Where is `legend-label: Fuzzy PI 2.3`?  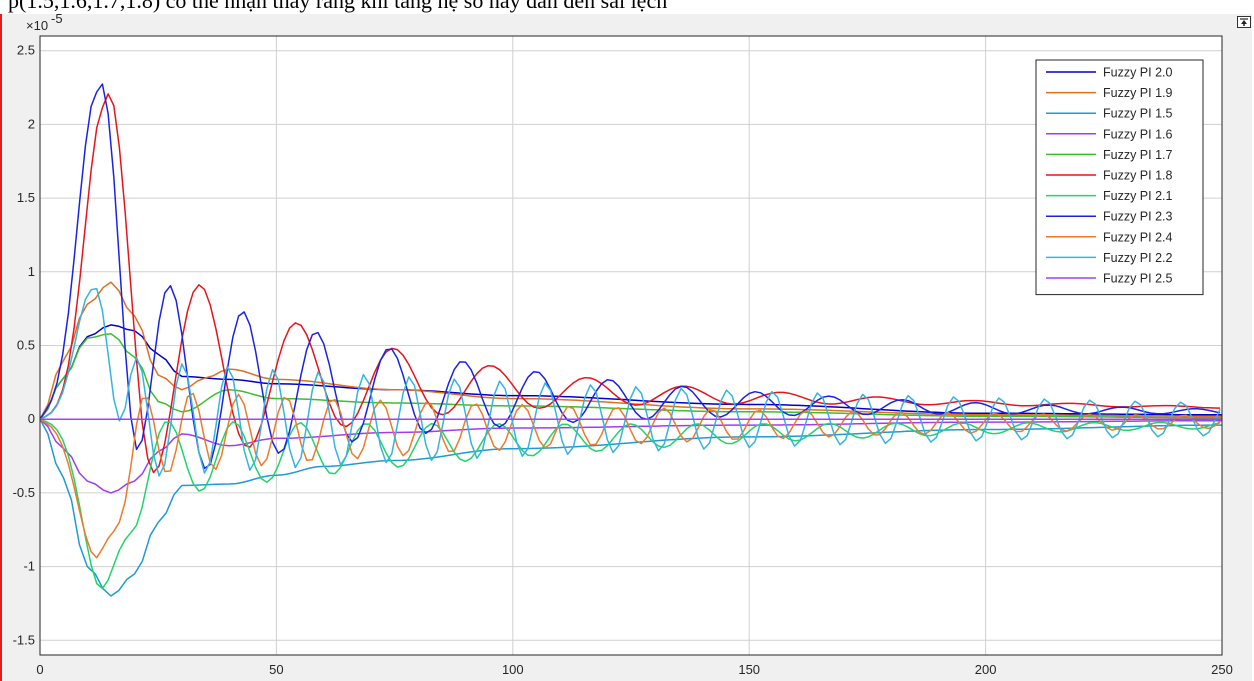
legend-label: Fuzzy PI 2.3 is located at coordinates (1138, 217).